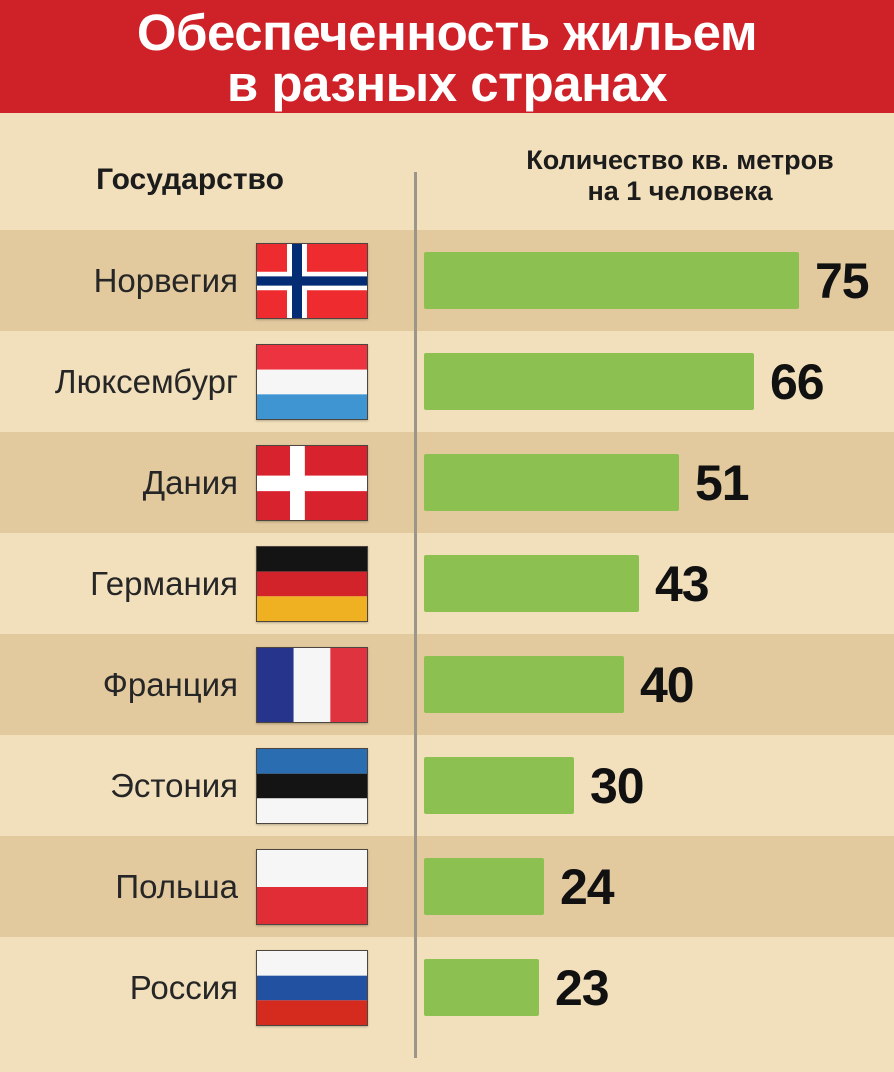 Image resolution: width=894 pixels, height=1072 pixels. Describe the element at coordinates (722, 482) in the screenshot. I see `value-label: 51` at that location.